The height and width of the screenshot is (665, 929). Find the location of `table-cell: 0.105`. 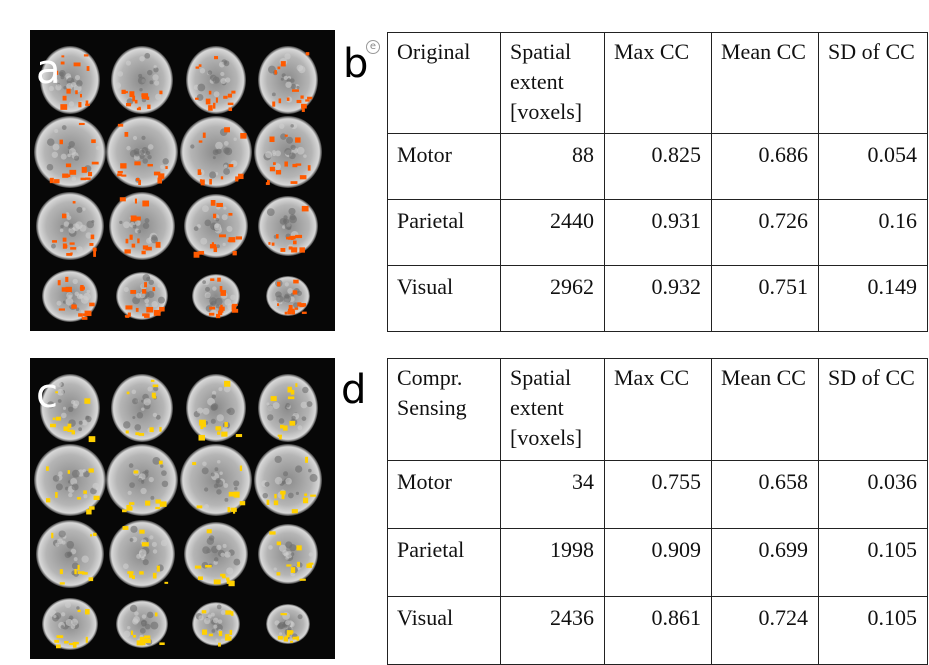

table-cell: 0.105 is located at coordinates (873, 562).